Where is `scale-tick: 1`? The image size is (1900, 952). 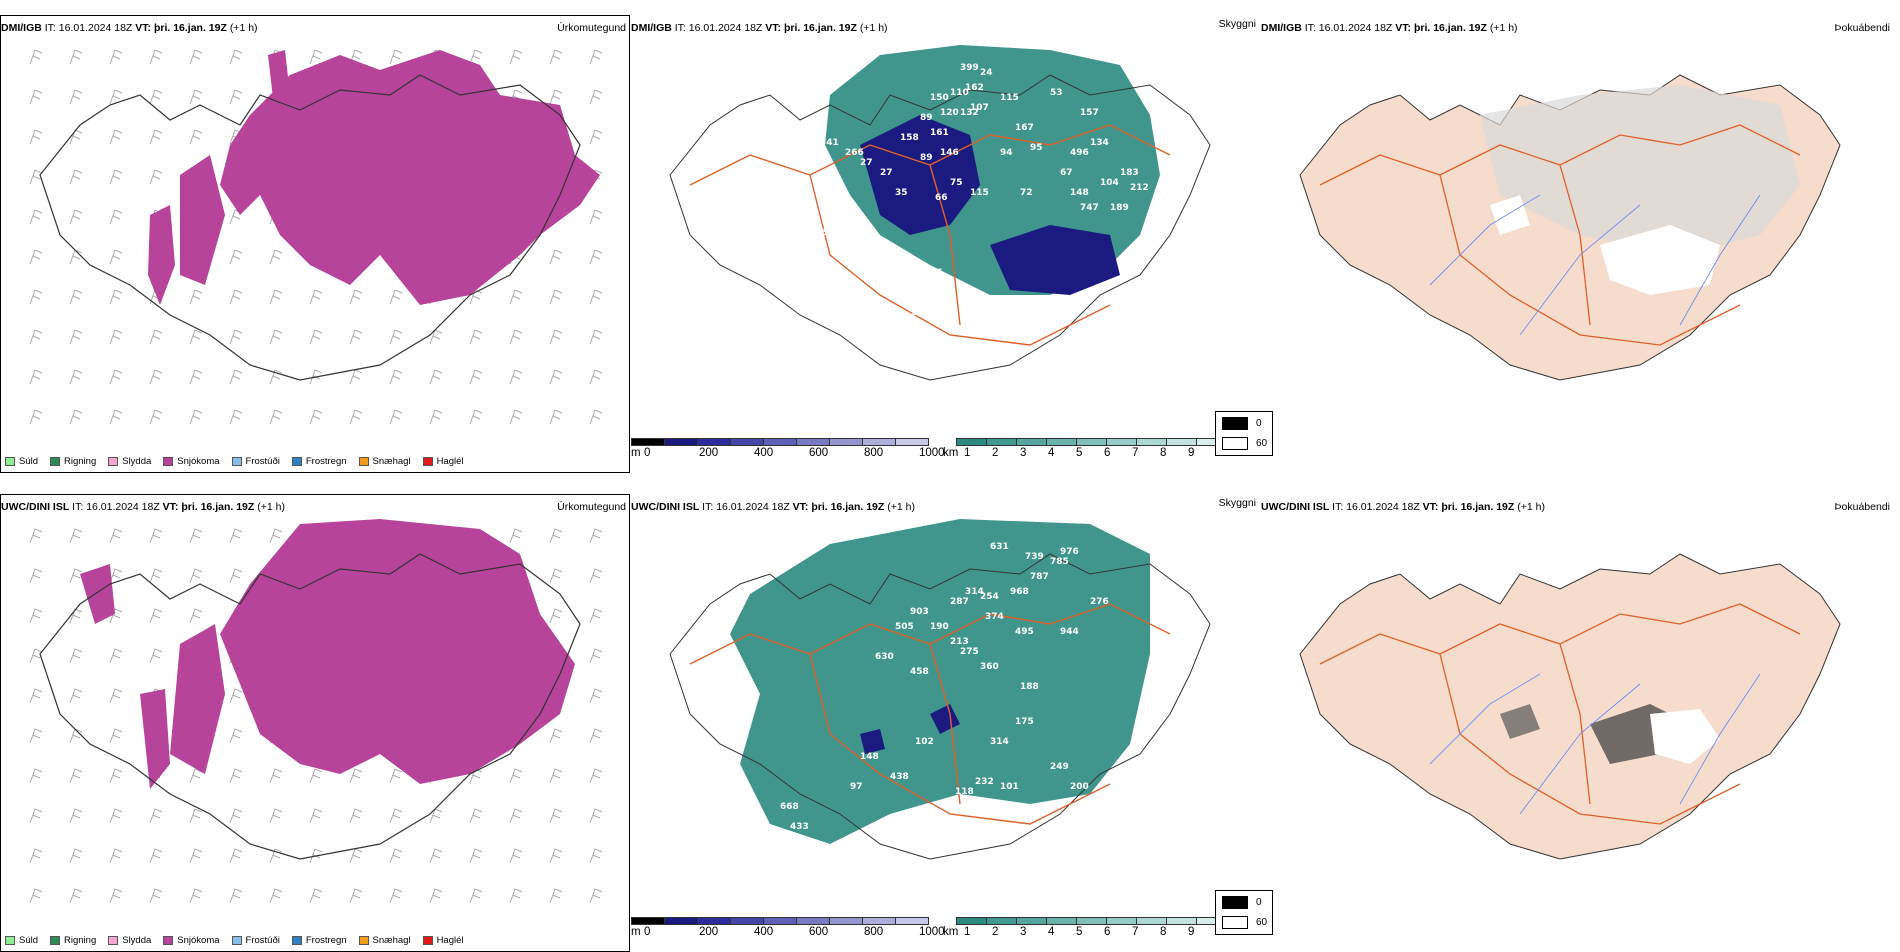
scale-tick: 1 is located at coordinates (967, 932).